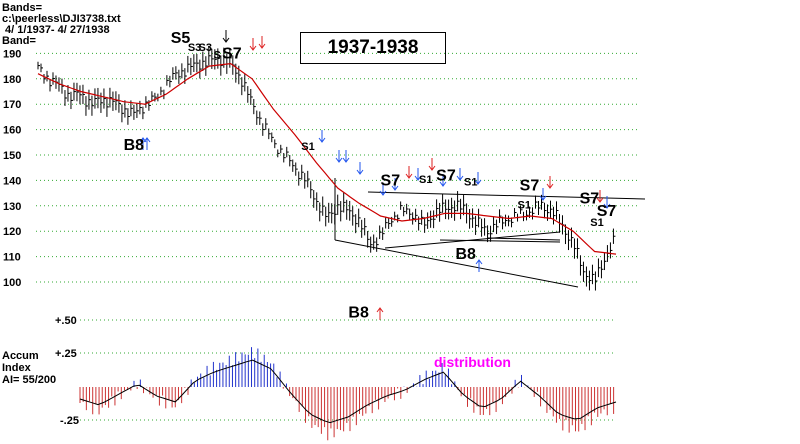 The image size is (800, 444). What do you see at coordinates (12, 207) in the screenshot?
I see `y-tick-label: 130` at bounding box center [12, 207].